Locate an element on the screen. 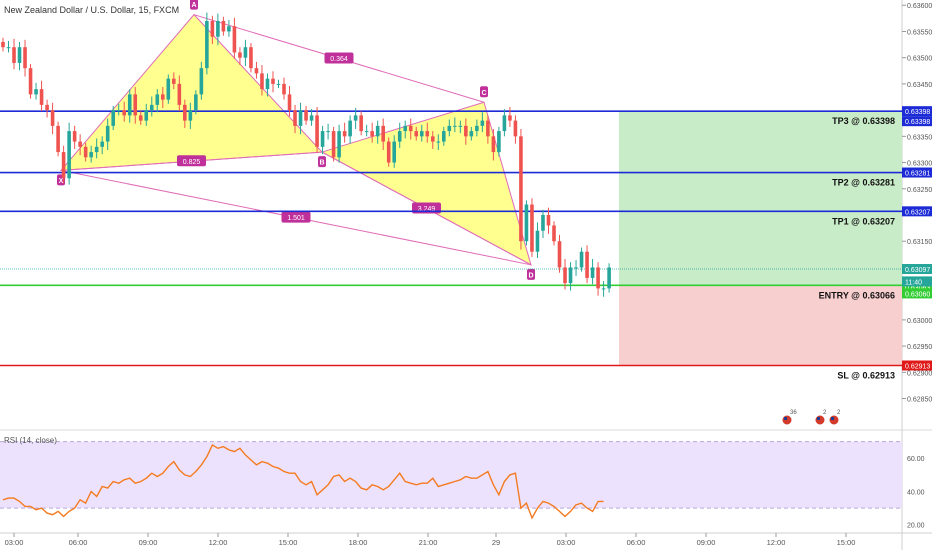 The image size is (932, 550). time-tick-label: 21:00 is located at coordinates (428, 542).